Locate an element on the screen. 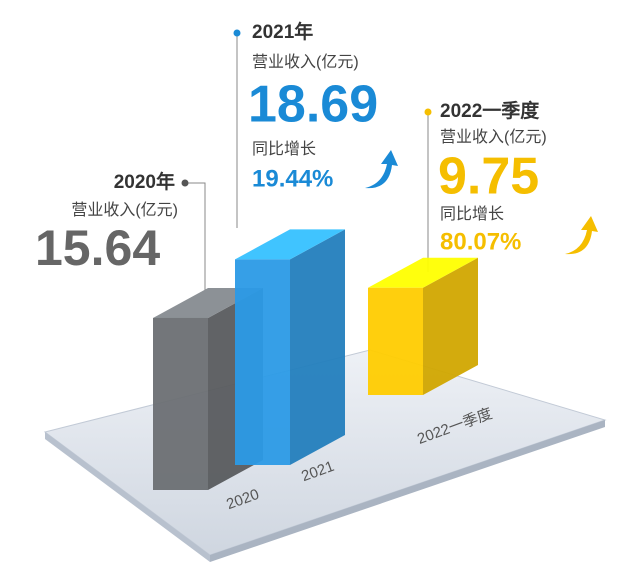 Image resolution: width=630 pixels, height=573 pixels. leader-line is located at coordinates (195, 236).